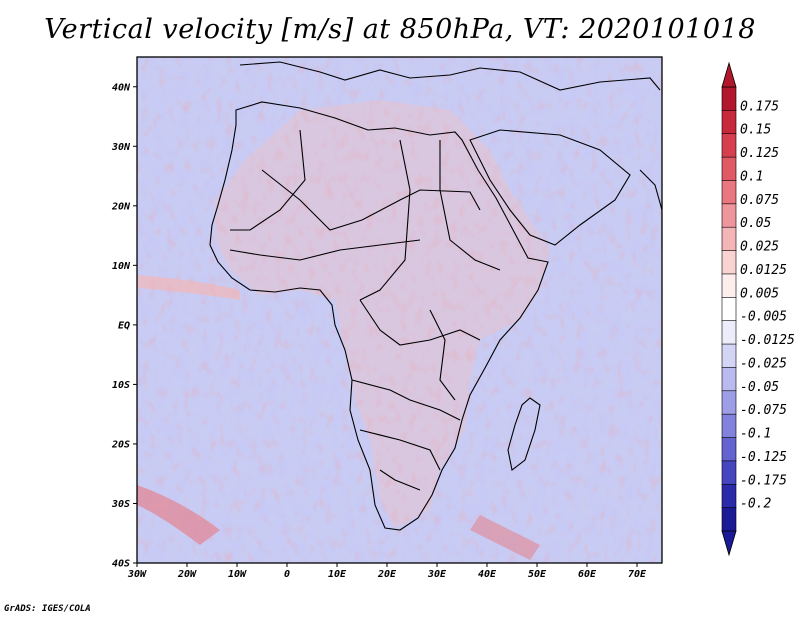  What do you see at coordinates (121, 385) in the screenshot?
I see `lat-tick-label: 10S` at bounding box center [121, 385].